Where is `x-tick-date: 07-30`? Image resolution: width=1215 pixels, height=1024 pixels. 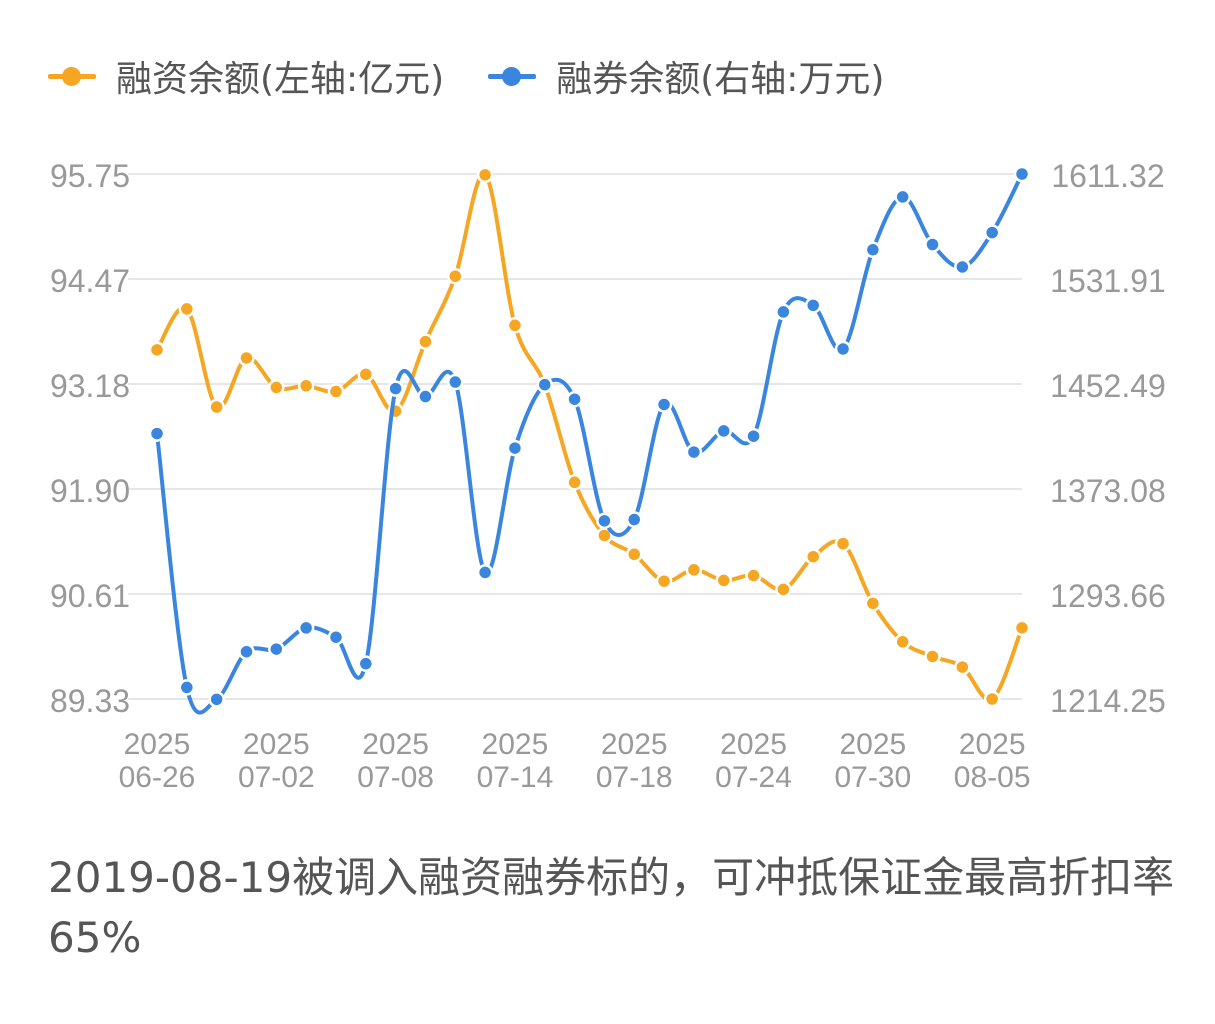 x-tick-date: 07-30 is located at coordinates (872, 777).